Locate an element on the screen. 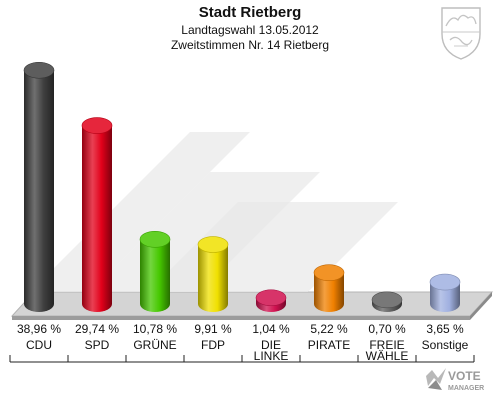 This screenshot has width=500, height=400. bar-sonstige is located at coordinates (445, 292).